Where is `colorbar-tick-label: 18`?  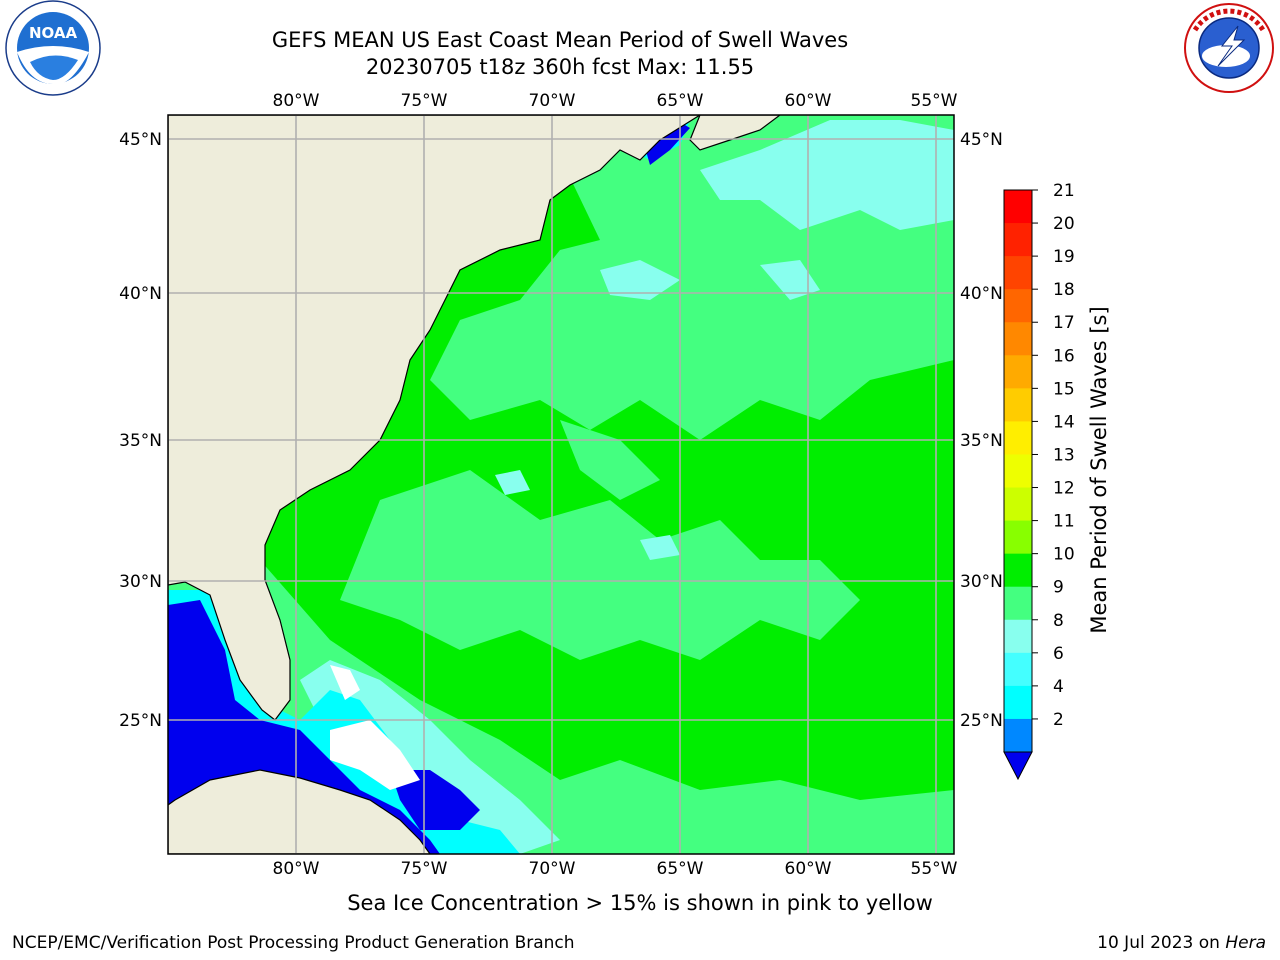 colorbar-tick-label: 18 is located at coordinates (1064, 290).